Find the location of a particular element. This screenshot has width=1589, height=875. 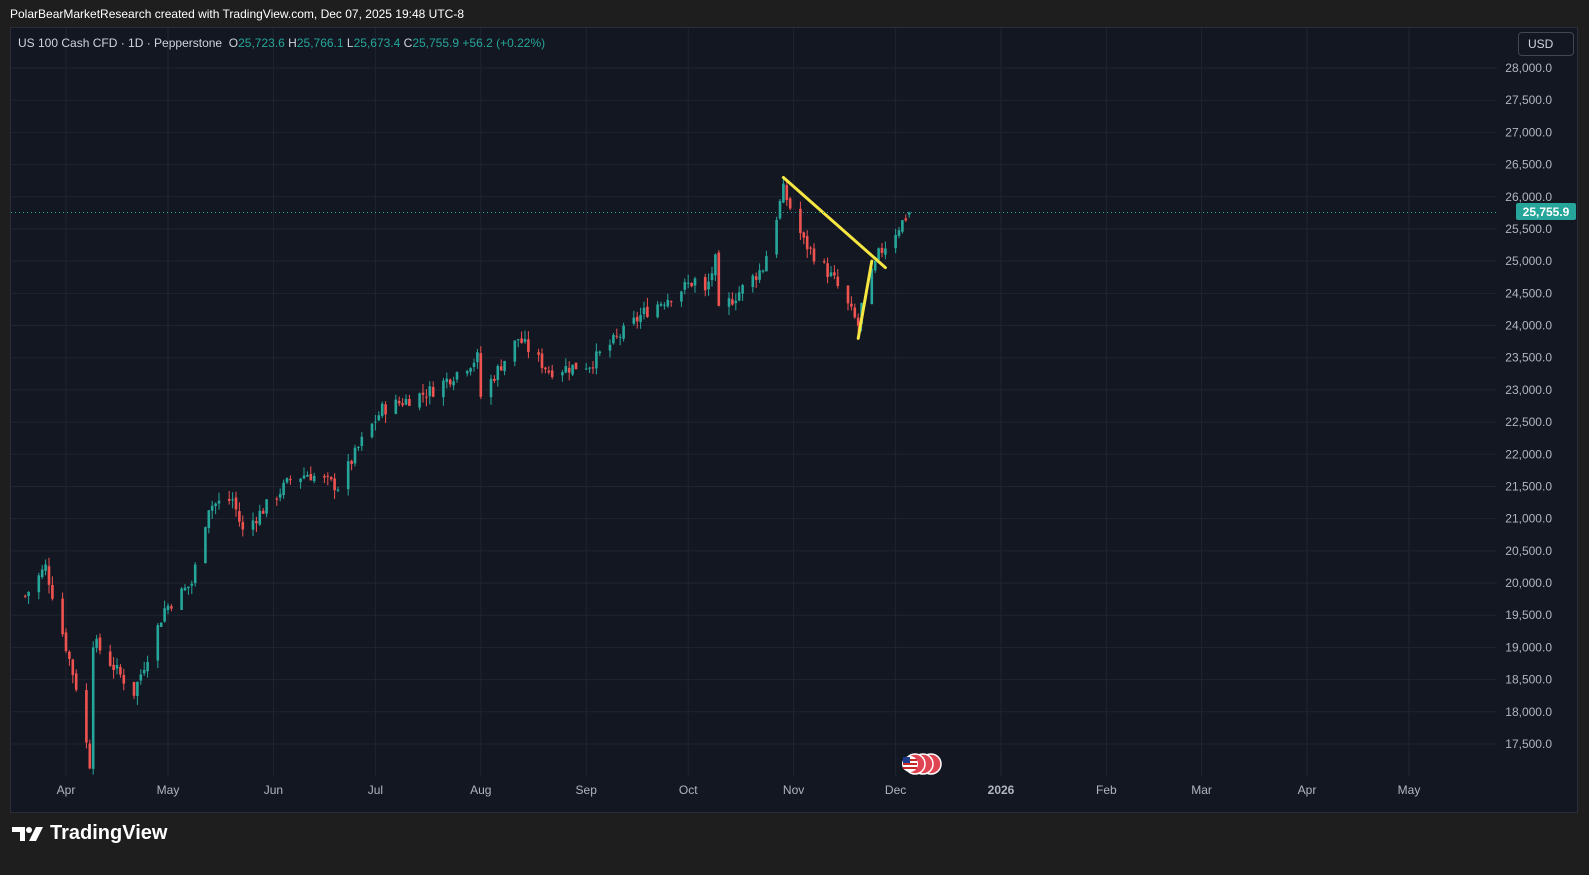

time-tick-label: Oct is located at coordinates (688, 790).